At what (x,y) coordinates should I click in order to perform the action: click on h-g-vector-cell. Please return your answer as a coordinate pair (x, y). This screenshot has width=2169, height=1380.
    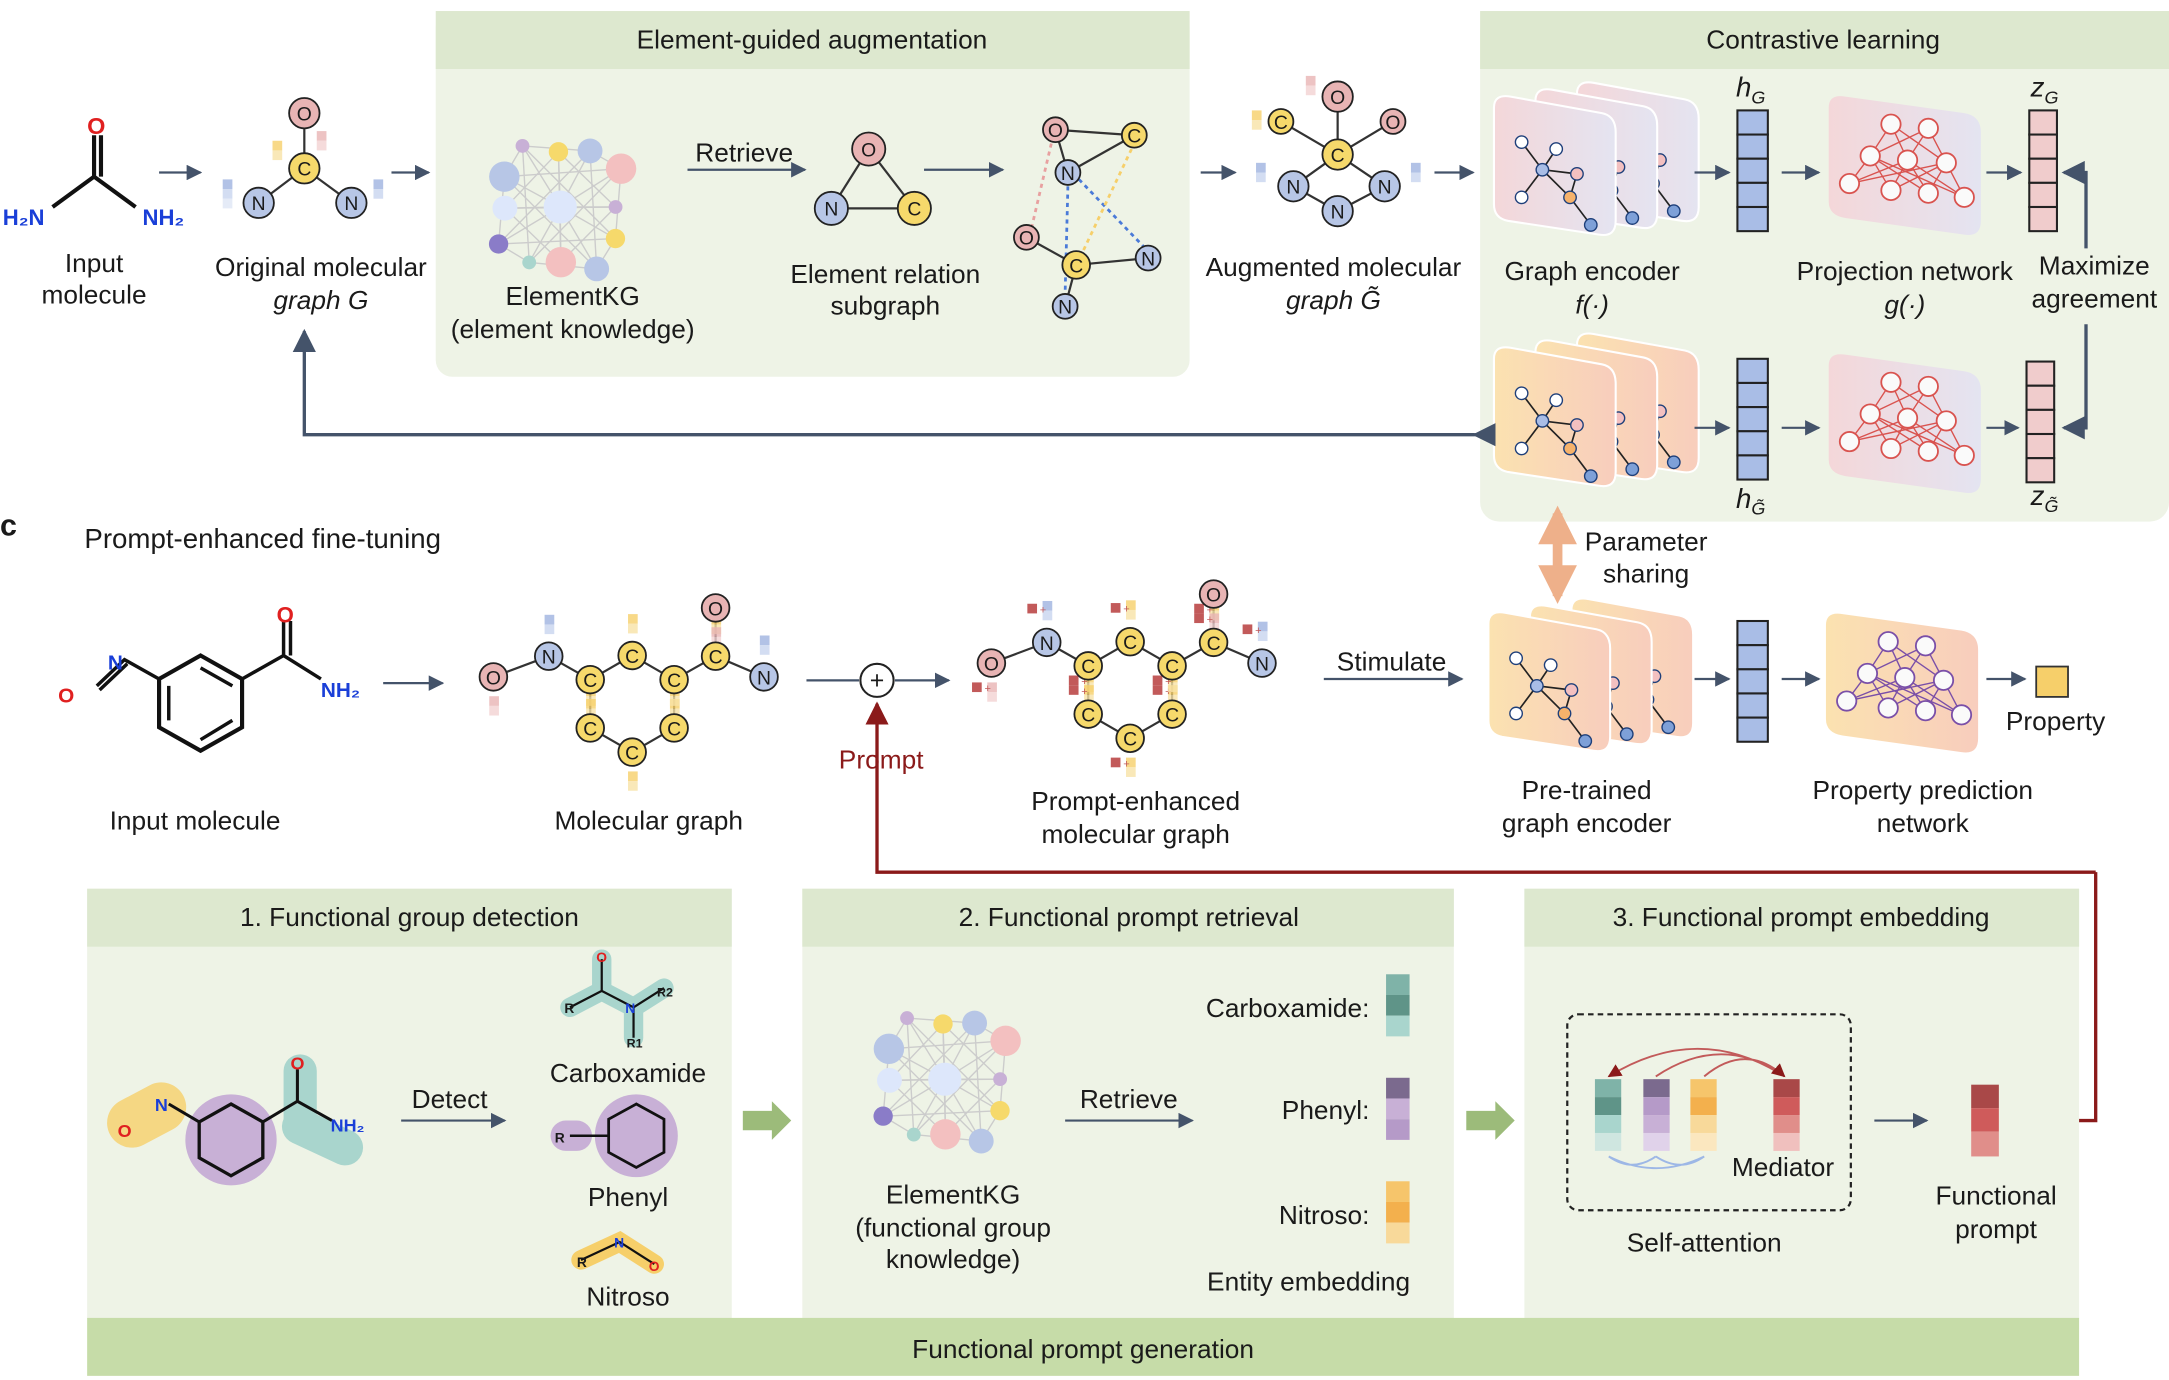
    Looking at the image, I should click on (1752, 219).